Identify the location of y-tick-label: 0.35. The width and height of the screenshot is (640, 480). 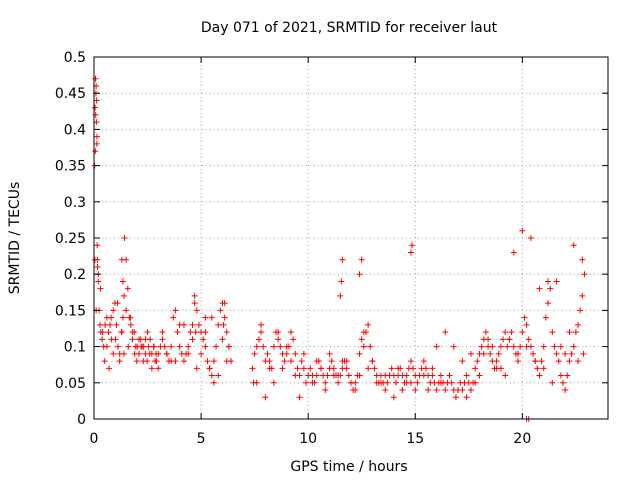
(70, 167).